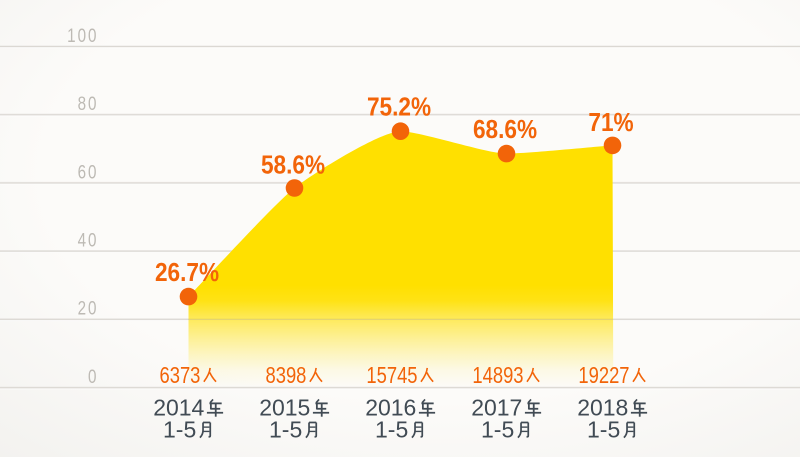  I want to click on svg-text: 58.6%, so click(293, 165).